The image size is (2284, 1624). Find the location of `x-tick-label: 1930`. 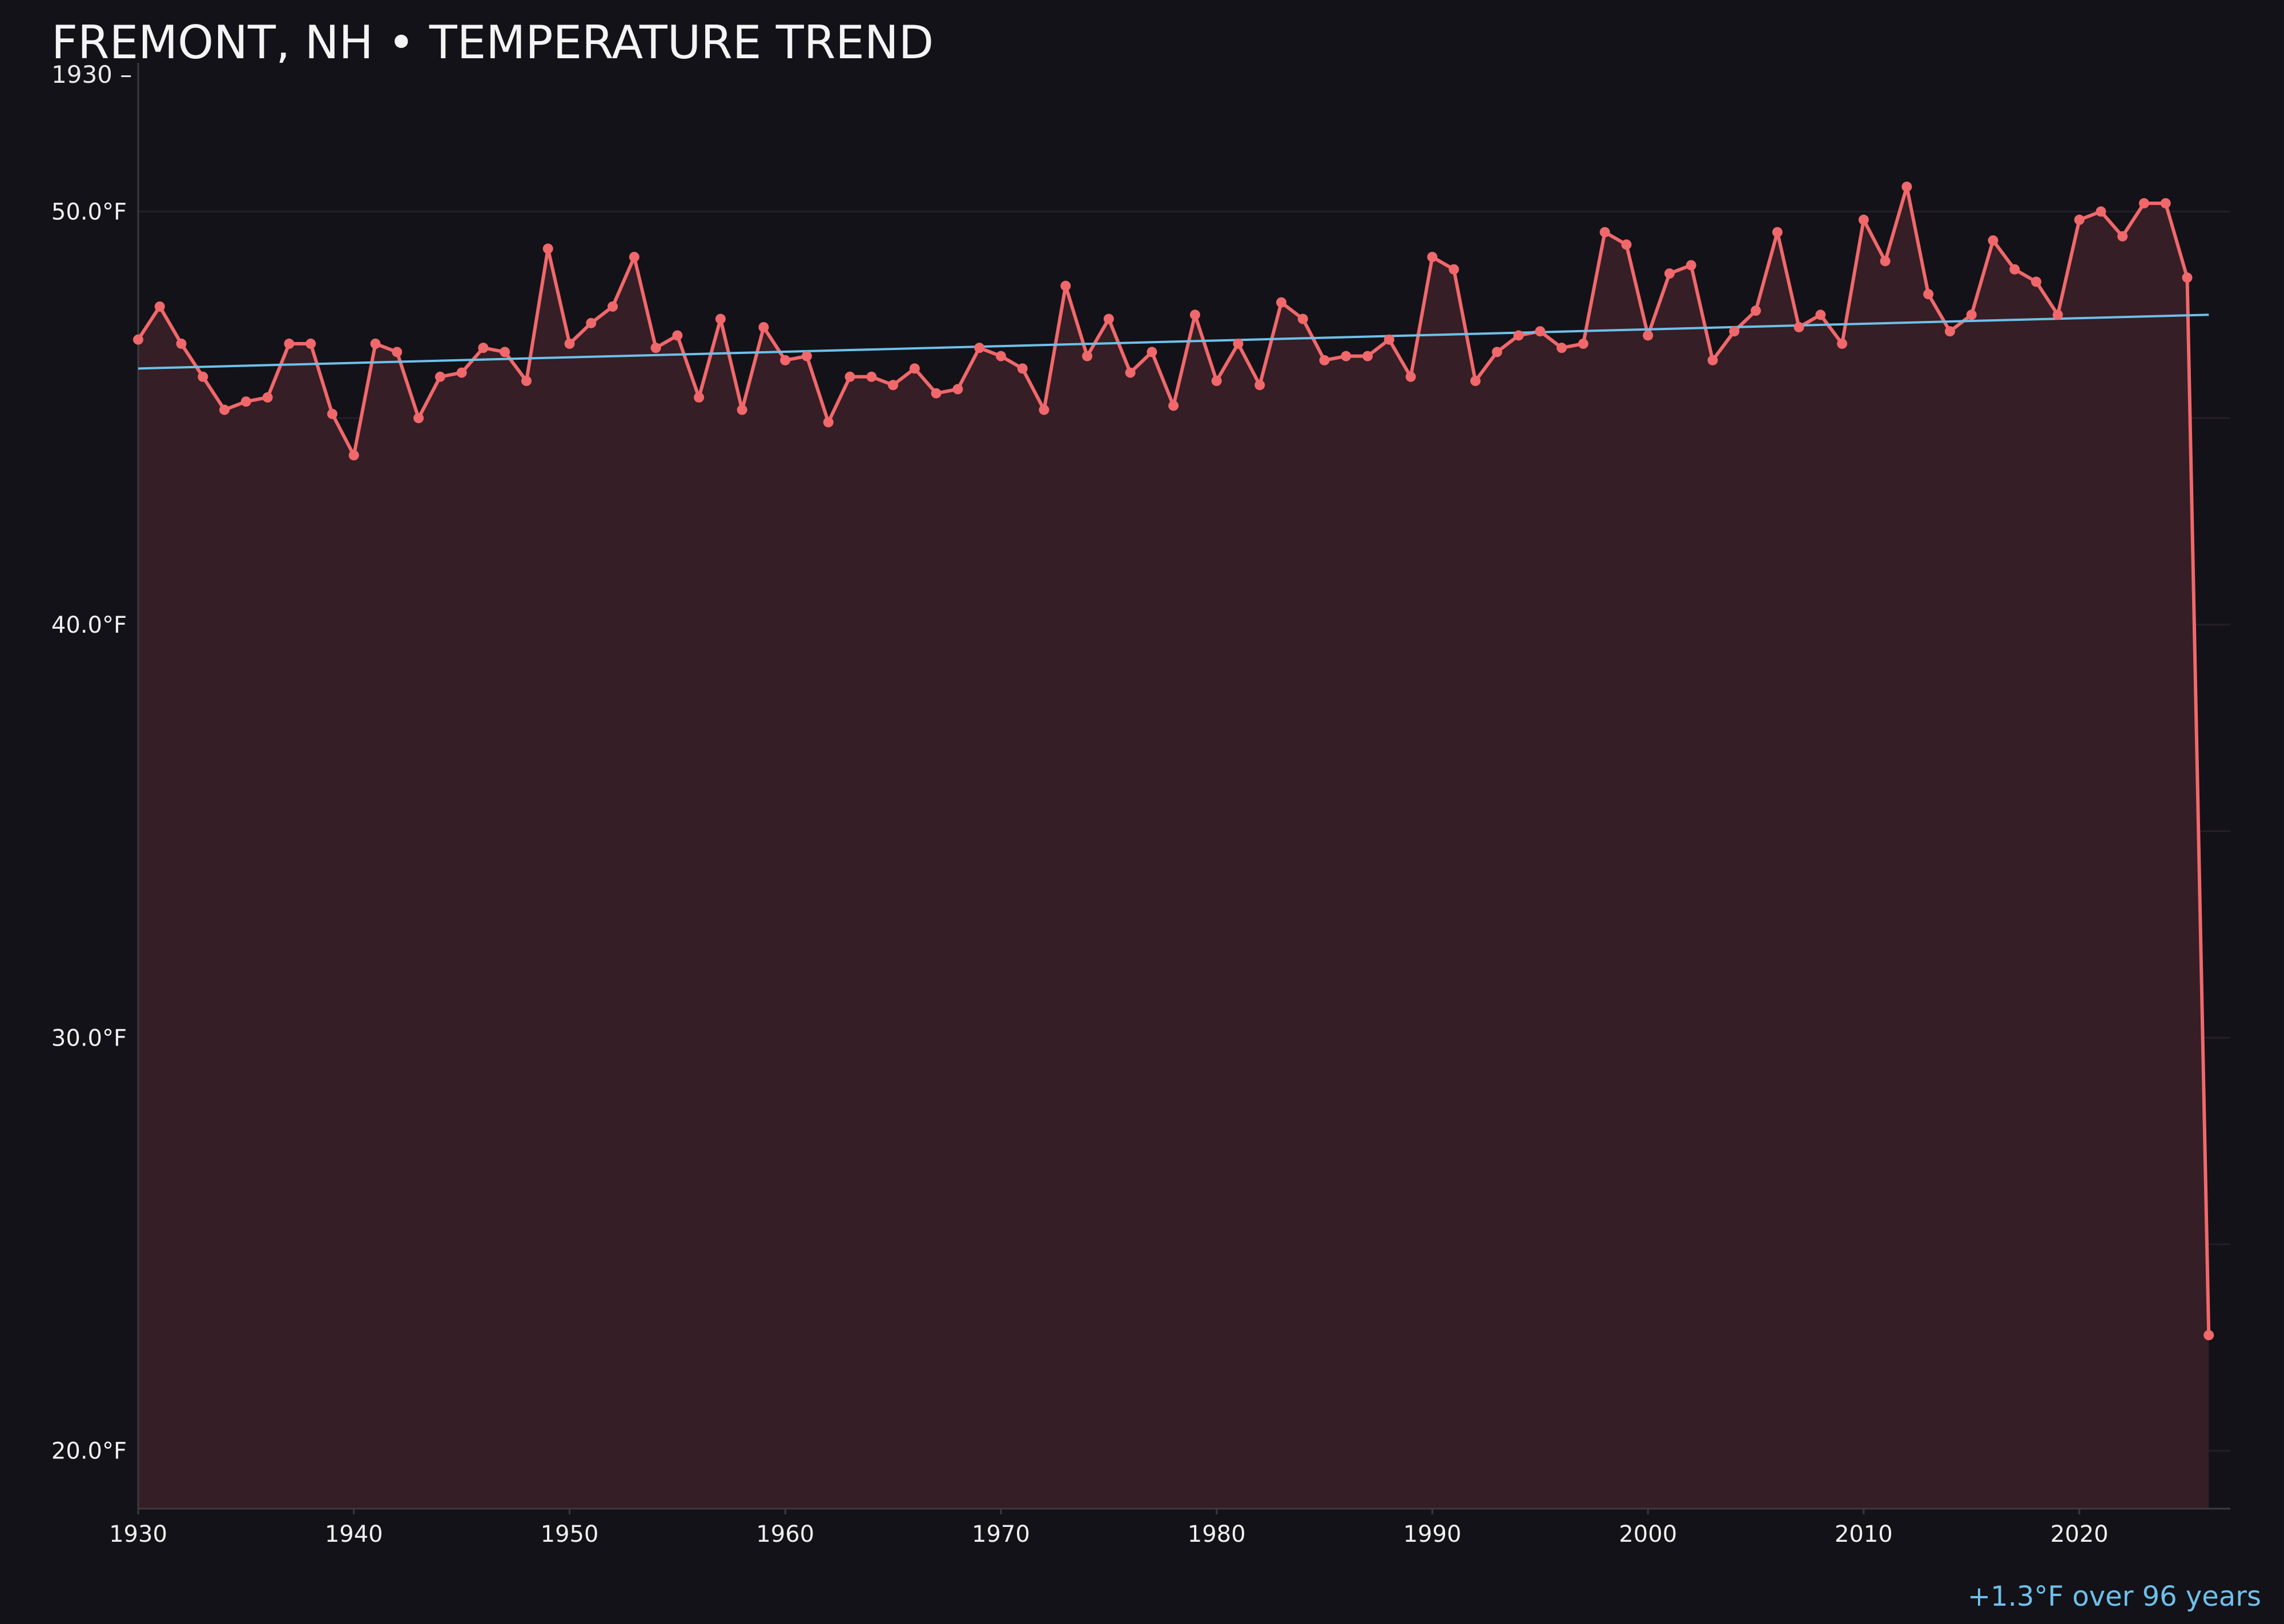

x-tick-label: 1930 is located at coordinates (138, 1534).